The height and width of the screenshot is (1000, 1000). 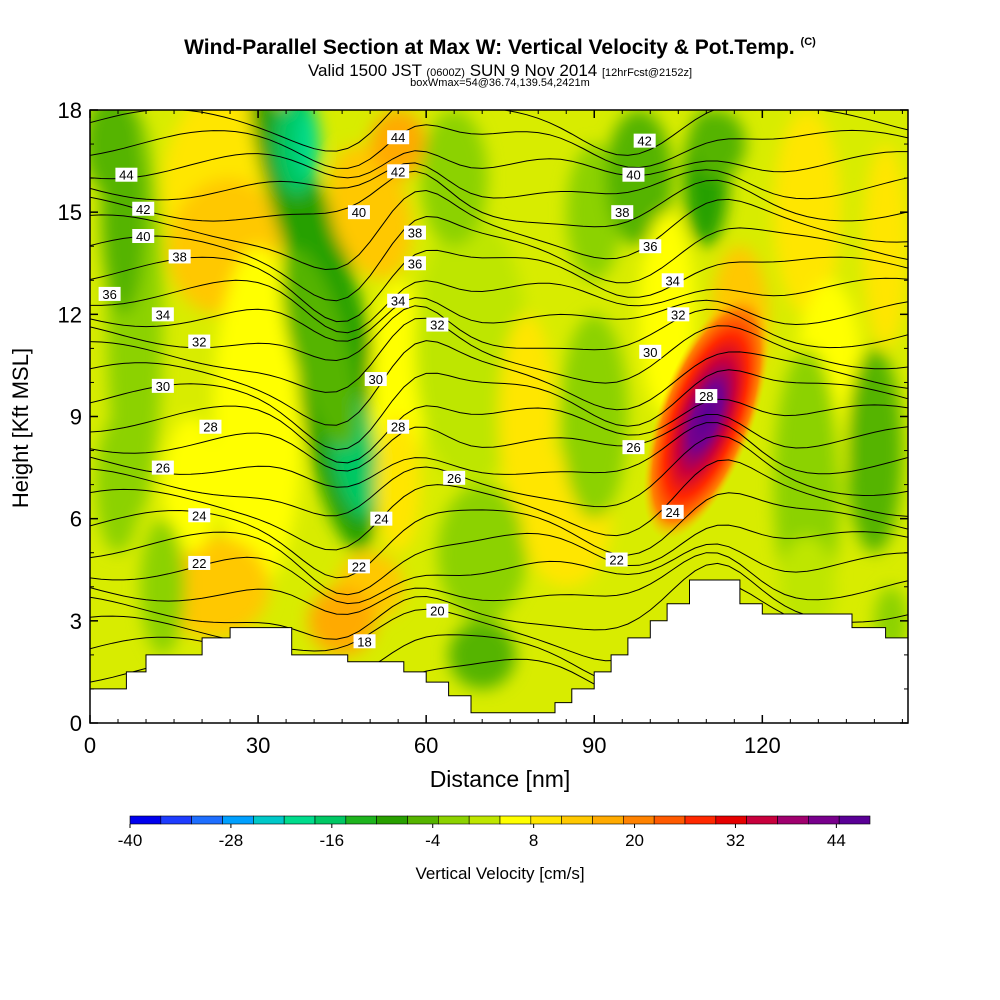 I want to click on contour-label: 42, so click(x=398, y=171).